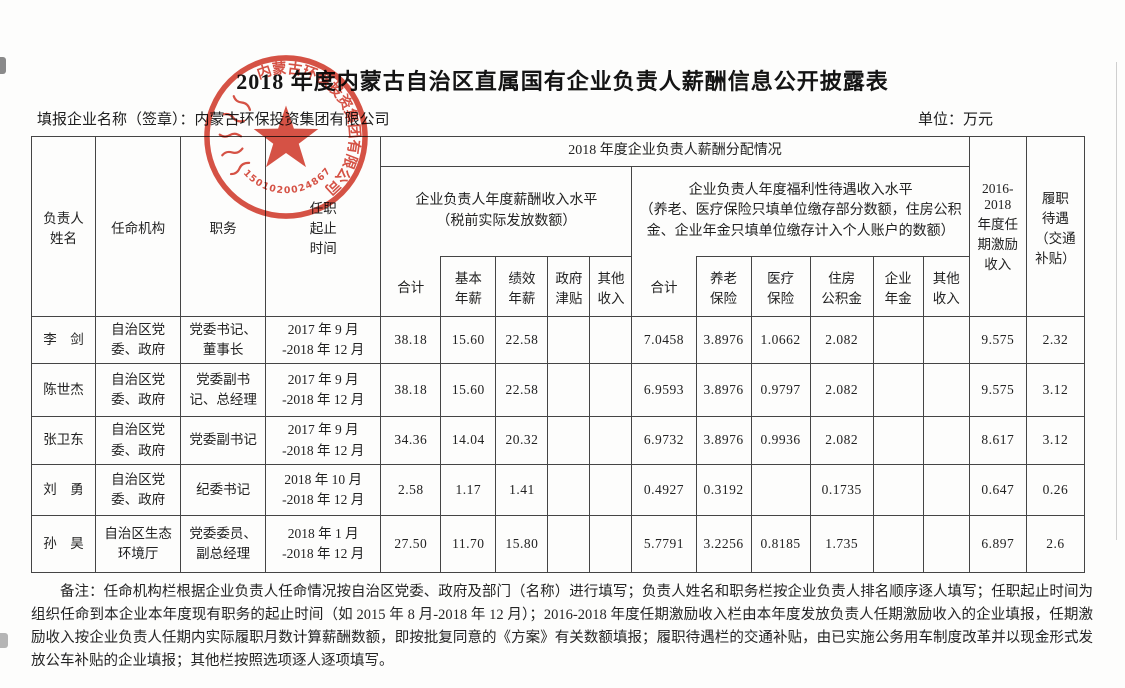 The height and width of the screenshot is (688, 1125). I want to click on cell-travel-subsidy: 3.12, so click(1055, 390).